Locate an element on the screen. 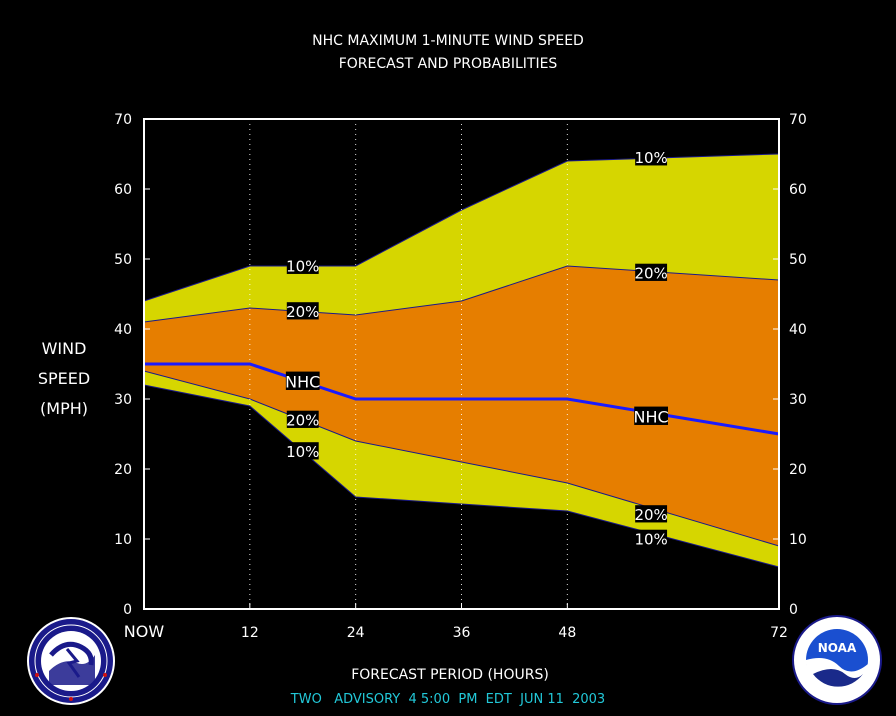 The height and width of the screenshot is (716, 896). y-axis-label-line2: SPEED is located at coordinates (64, 378).